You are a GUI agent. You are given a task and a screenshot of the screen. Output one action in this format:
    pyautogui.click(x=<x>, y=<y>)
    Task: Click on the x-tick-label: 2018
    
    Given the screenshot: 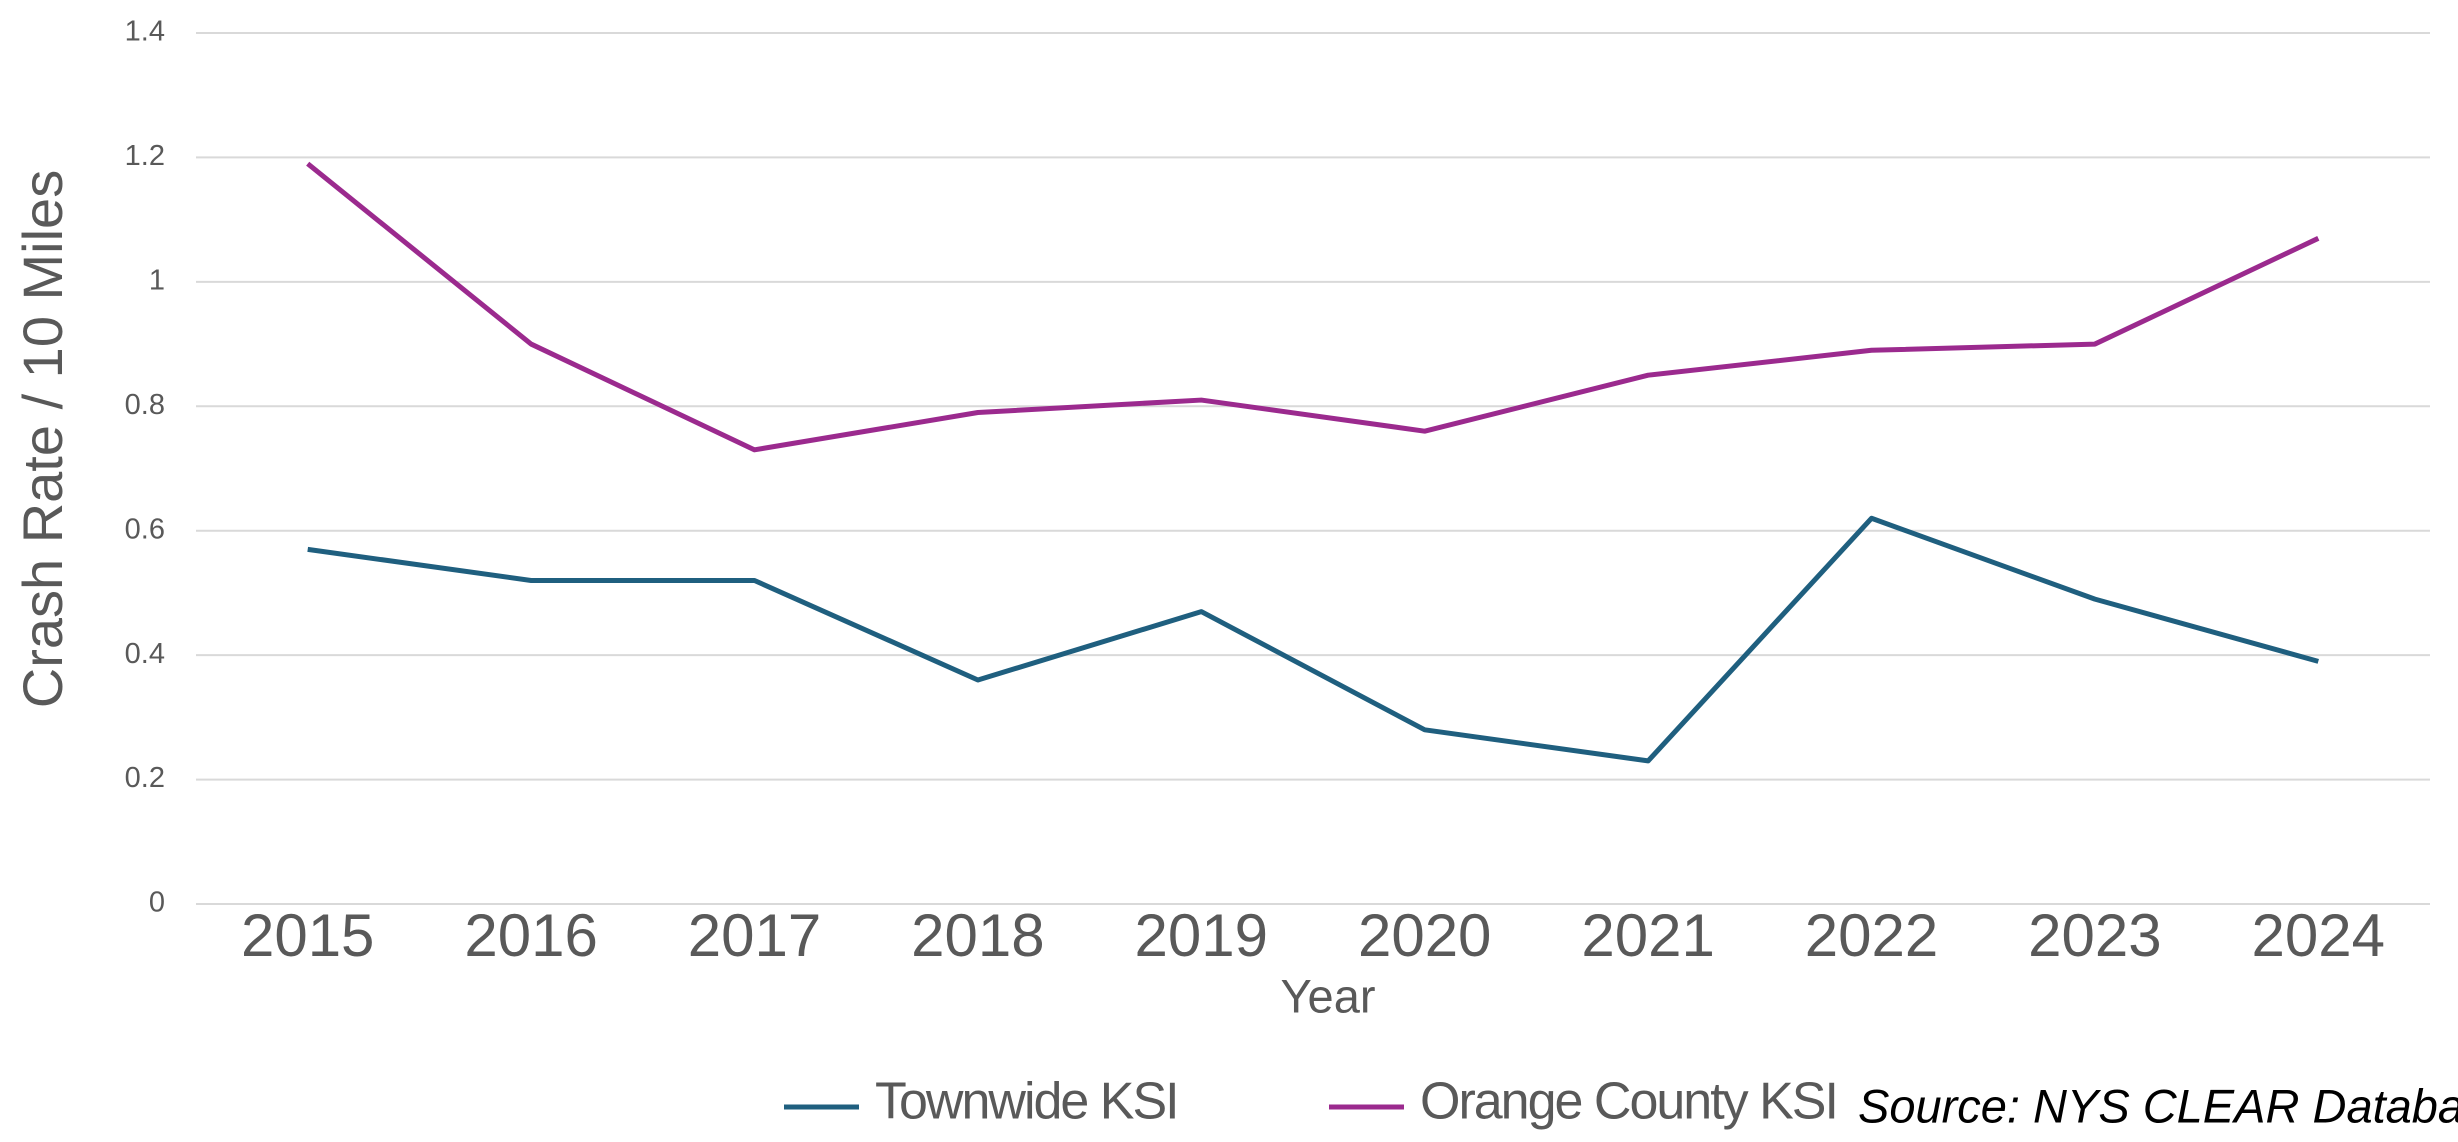 What is the action you would take?
    pyautogui.click(x=977, y=935)
    